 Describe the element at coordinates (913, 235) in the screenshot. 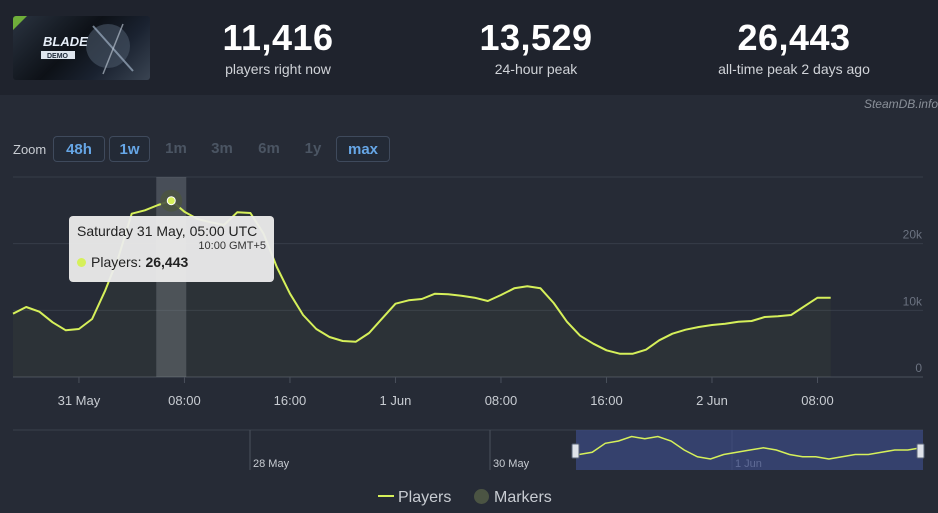

I see `y-tick-label: 20k` at that location.